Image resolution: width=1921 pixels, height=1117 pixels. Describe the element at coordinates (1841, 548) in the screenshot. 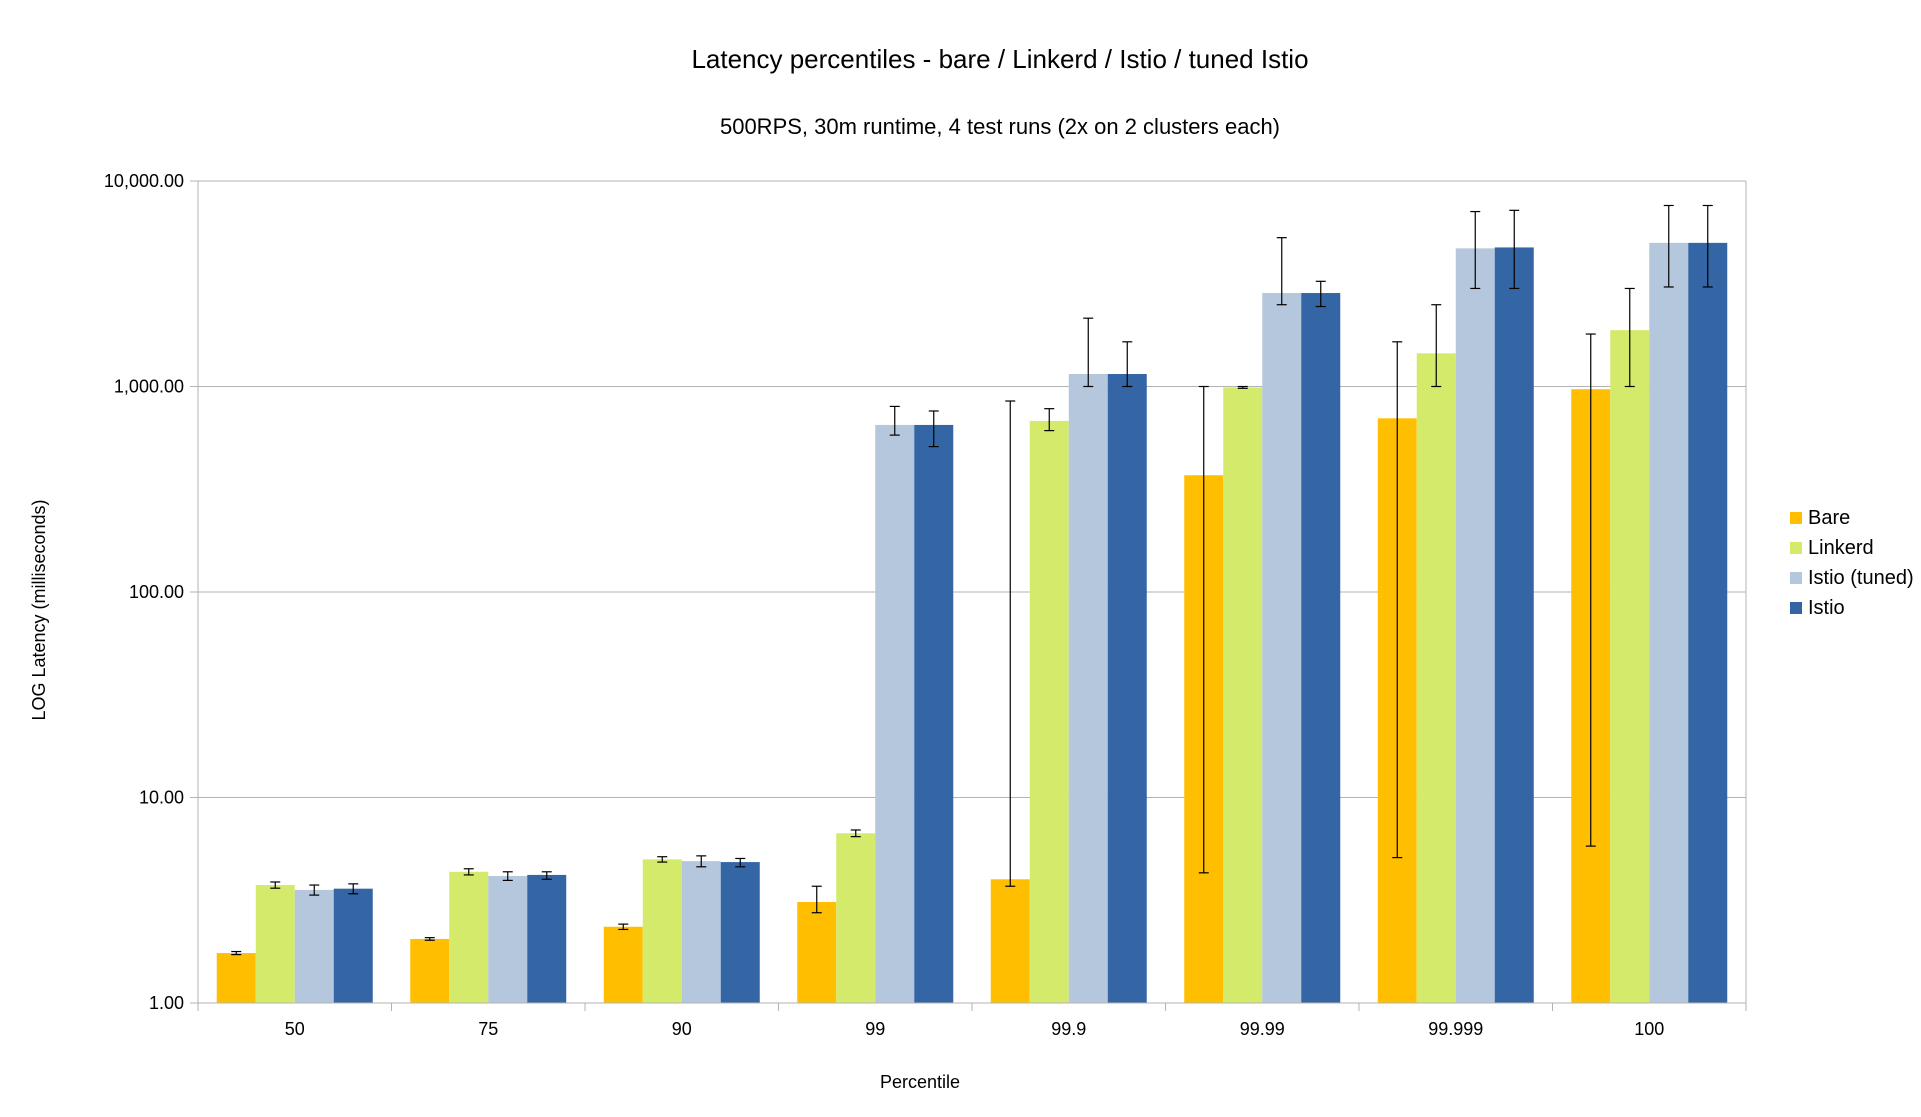

I see `legend-label: Linkerd` at that location.